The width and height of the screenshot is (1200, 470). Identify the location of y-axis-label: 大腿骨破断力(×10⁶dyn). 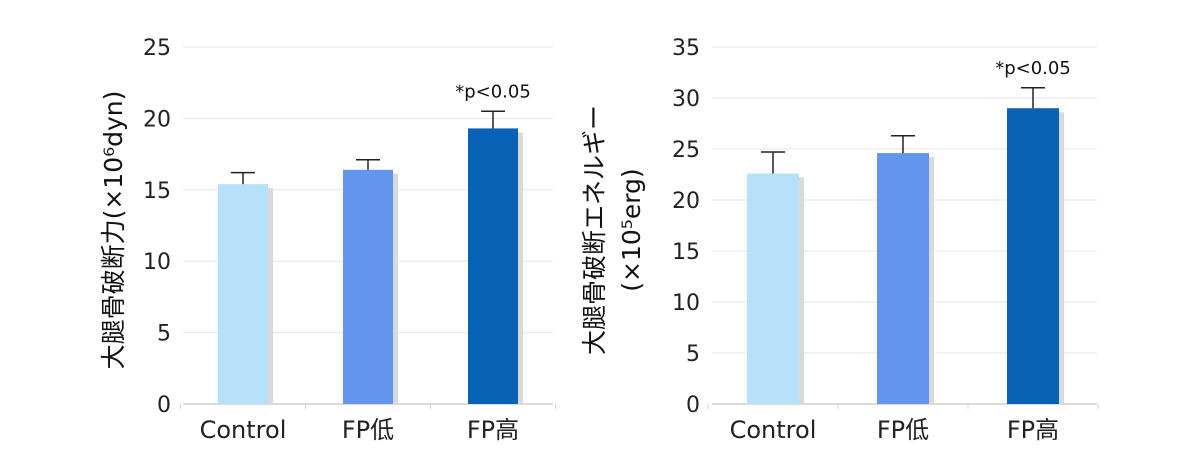
(113, 230).